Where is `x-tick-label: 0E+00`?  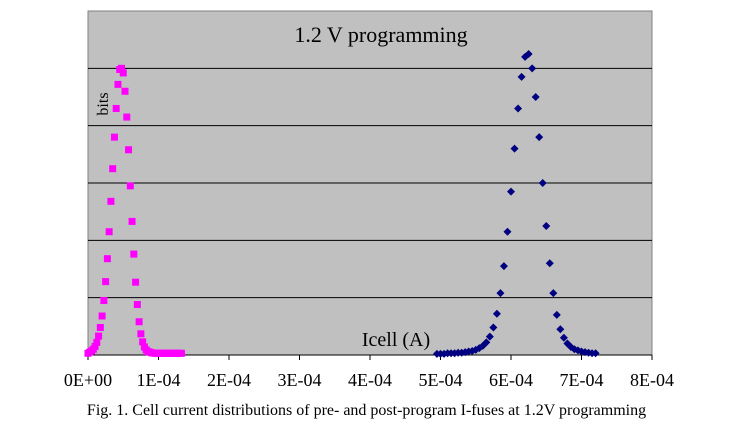
x-tick-label: 0E+00 is located at coordinates (88, 380).